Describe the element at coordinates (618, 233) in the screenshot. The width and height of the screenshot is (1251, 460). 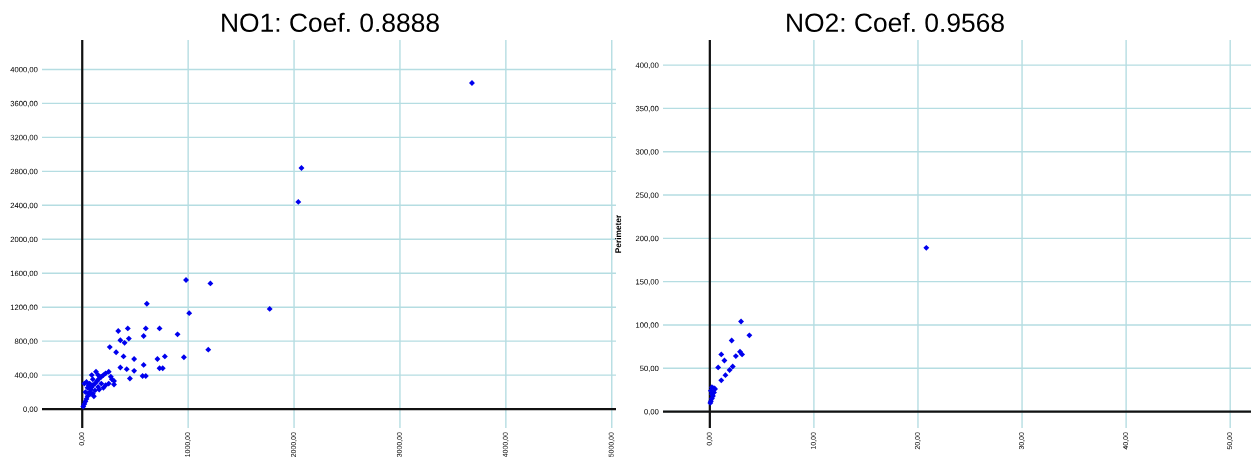
I see `y-axis-title: Perimeter` at that location.